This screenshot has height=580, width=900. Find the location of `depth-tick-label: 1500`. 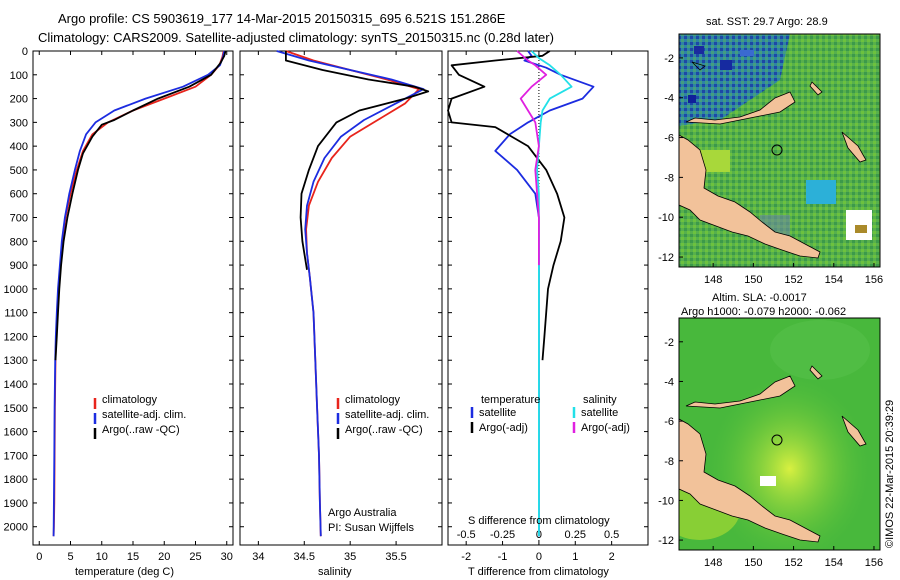

depth-tick-label: 1500 is located at coordinates (16, 409).